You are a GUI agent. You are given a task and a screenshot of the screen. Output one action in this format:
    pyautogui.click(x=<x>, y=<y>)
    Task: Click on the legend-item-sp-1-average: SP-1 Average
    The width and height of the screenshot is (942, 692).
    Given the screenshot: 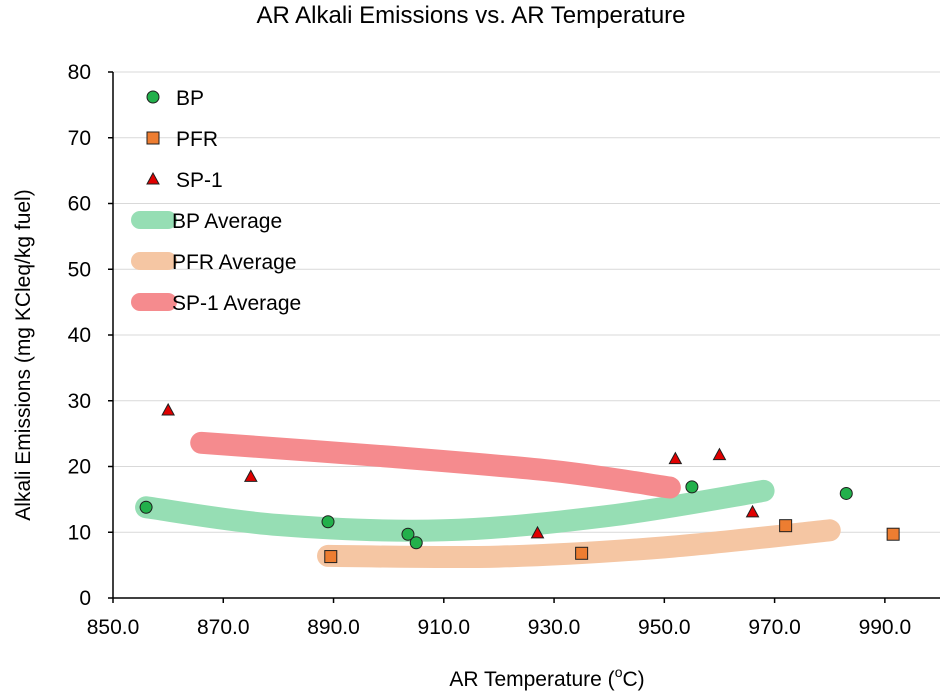 What is the action you would take?
    pyautogui.click(x=216, y=303)
    